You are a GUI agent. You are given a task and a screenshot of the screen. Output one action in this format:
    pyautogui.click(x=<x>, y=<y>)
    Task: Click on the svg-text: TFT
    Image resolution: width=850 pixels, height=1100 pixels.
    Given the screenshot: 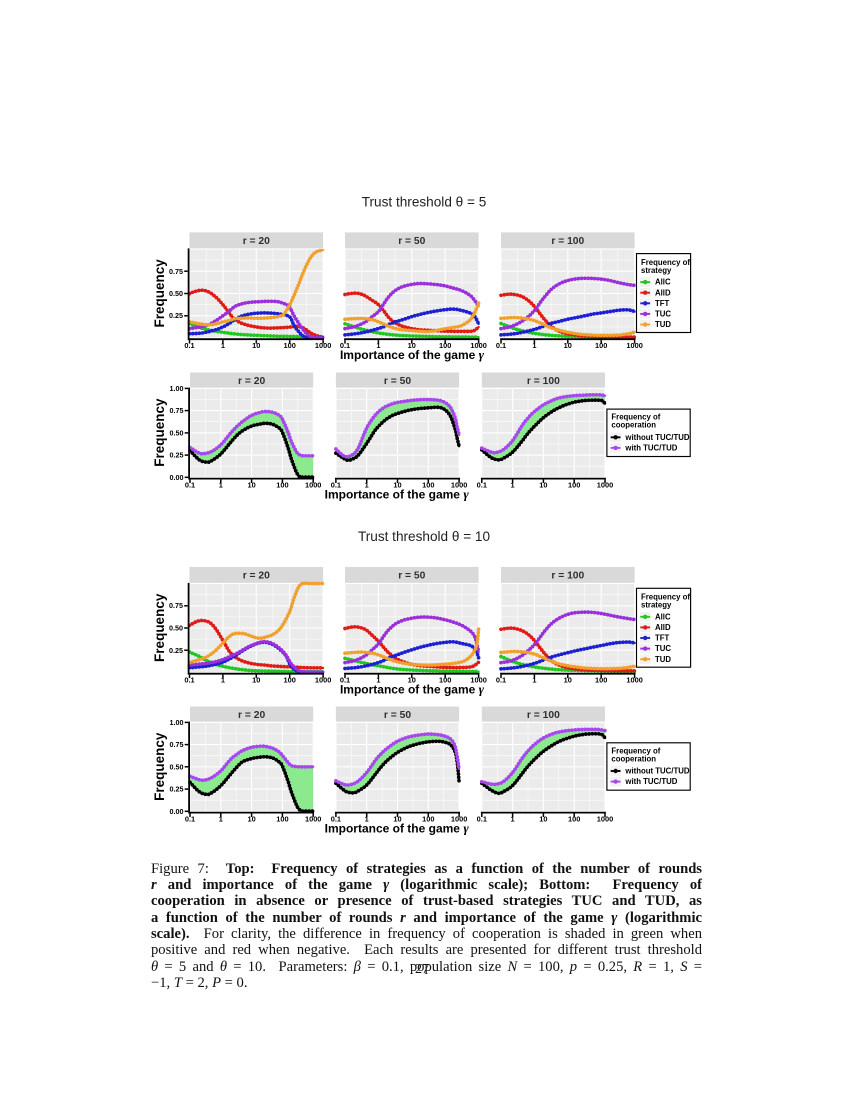 What is the action you would take?
    pyautogui.click(x=662, y=638)
    